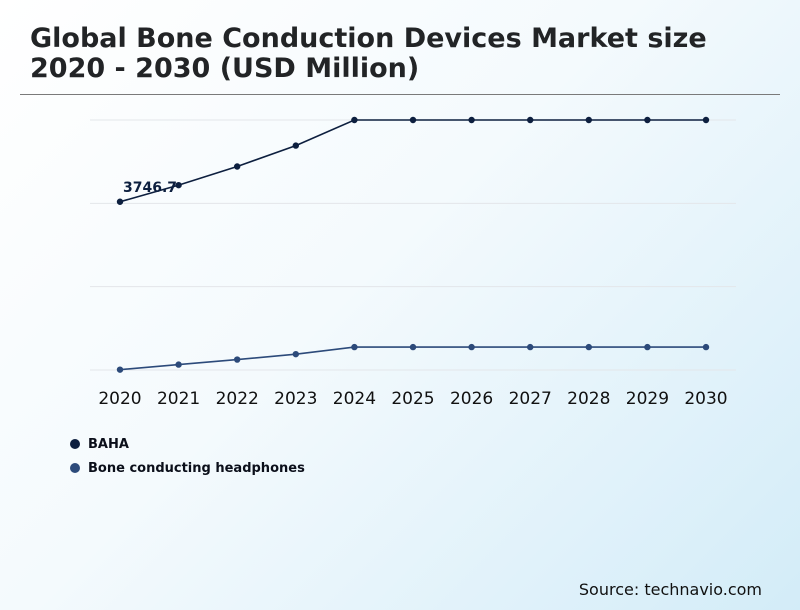  Describe the element at coordinates (530, 120) in the screenshot. I see `data-point-0-2027` at that location.